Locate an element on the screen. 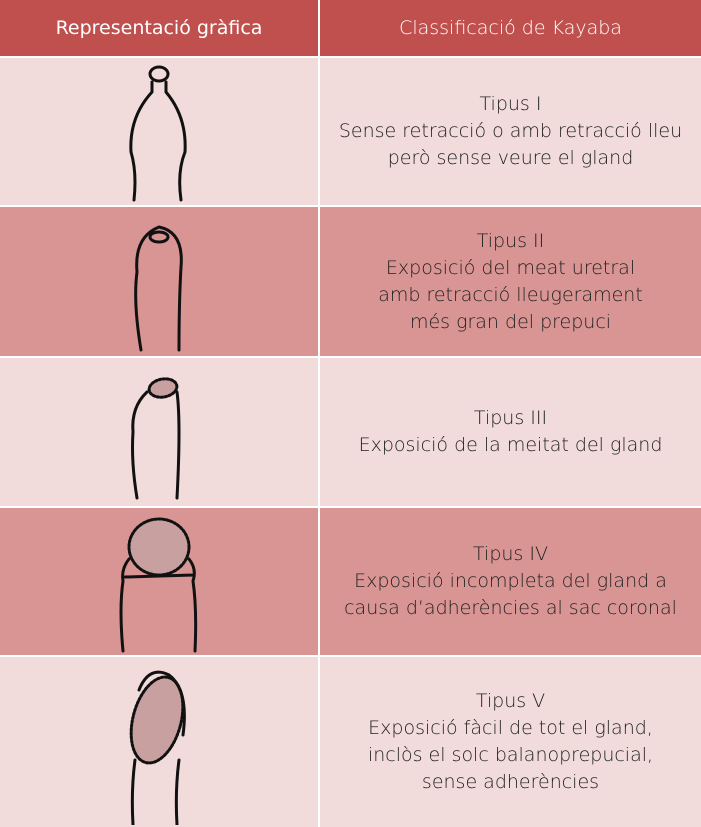 The height and width of the screenshot is (827, 701). text-line: però sense veure el gland is located at coordinates (510, 158).